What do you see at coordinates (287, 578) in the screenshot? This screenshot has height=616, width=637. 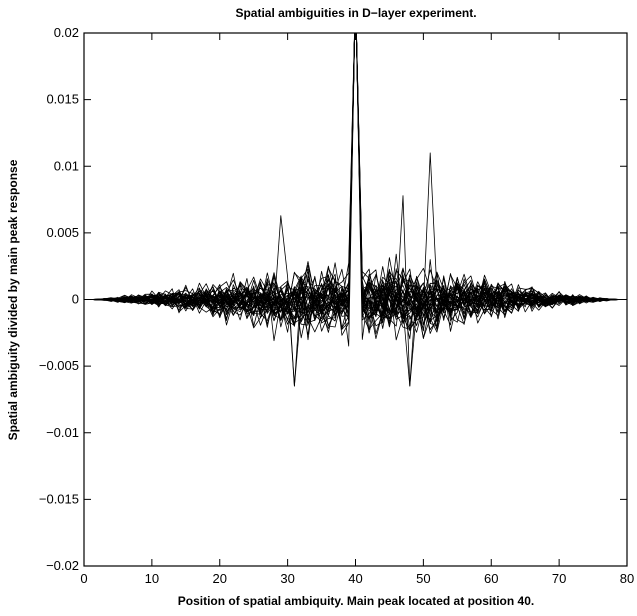 I see `x-tick-label: 30` at bounding box center [287, 578].